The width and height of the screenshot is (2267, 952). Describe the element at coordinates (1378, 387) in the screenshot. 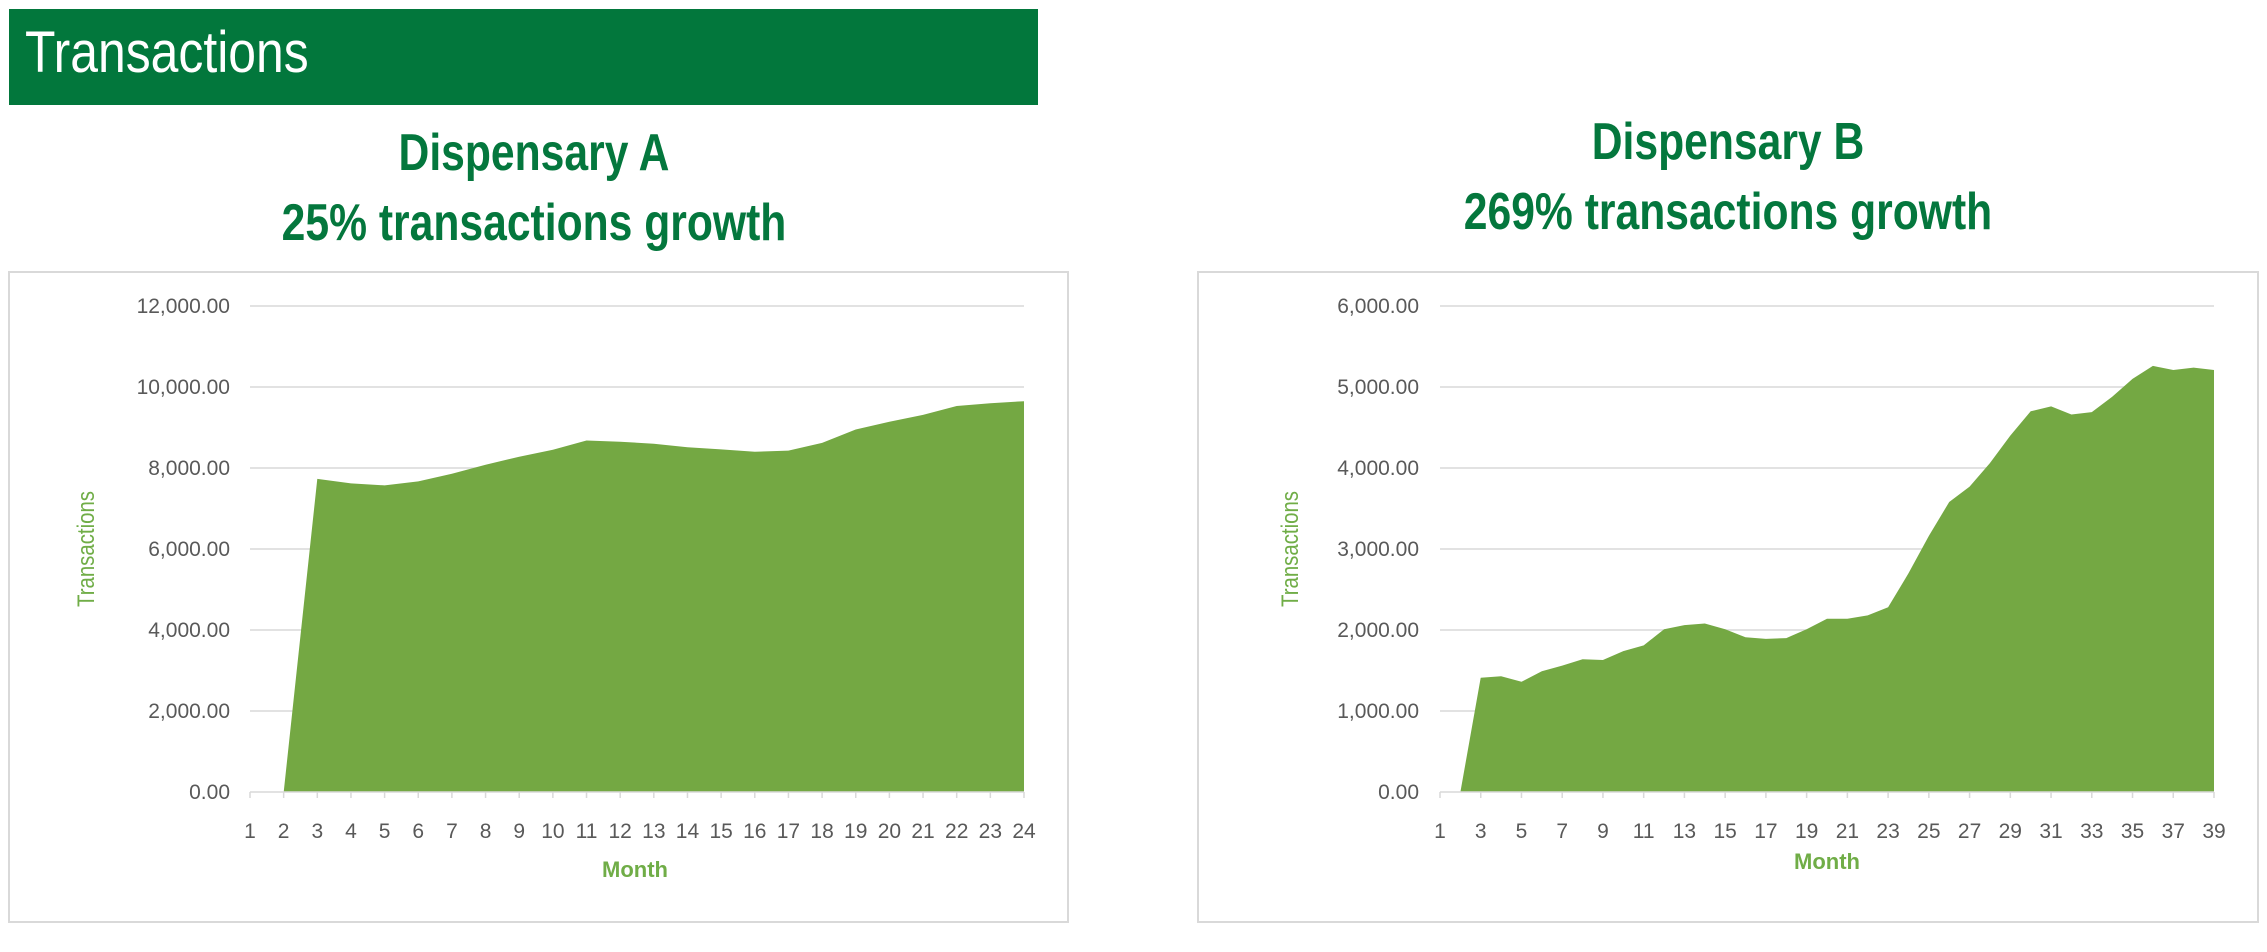

I see `y-tick-label: 5,000.00` at that location.